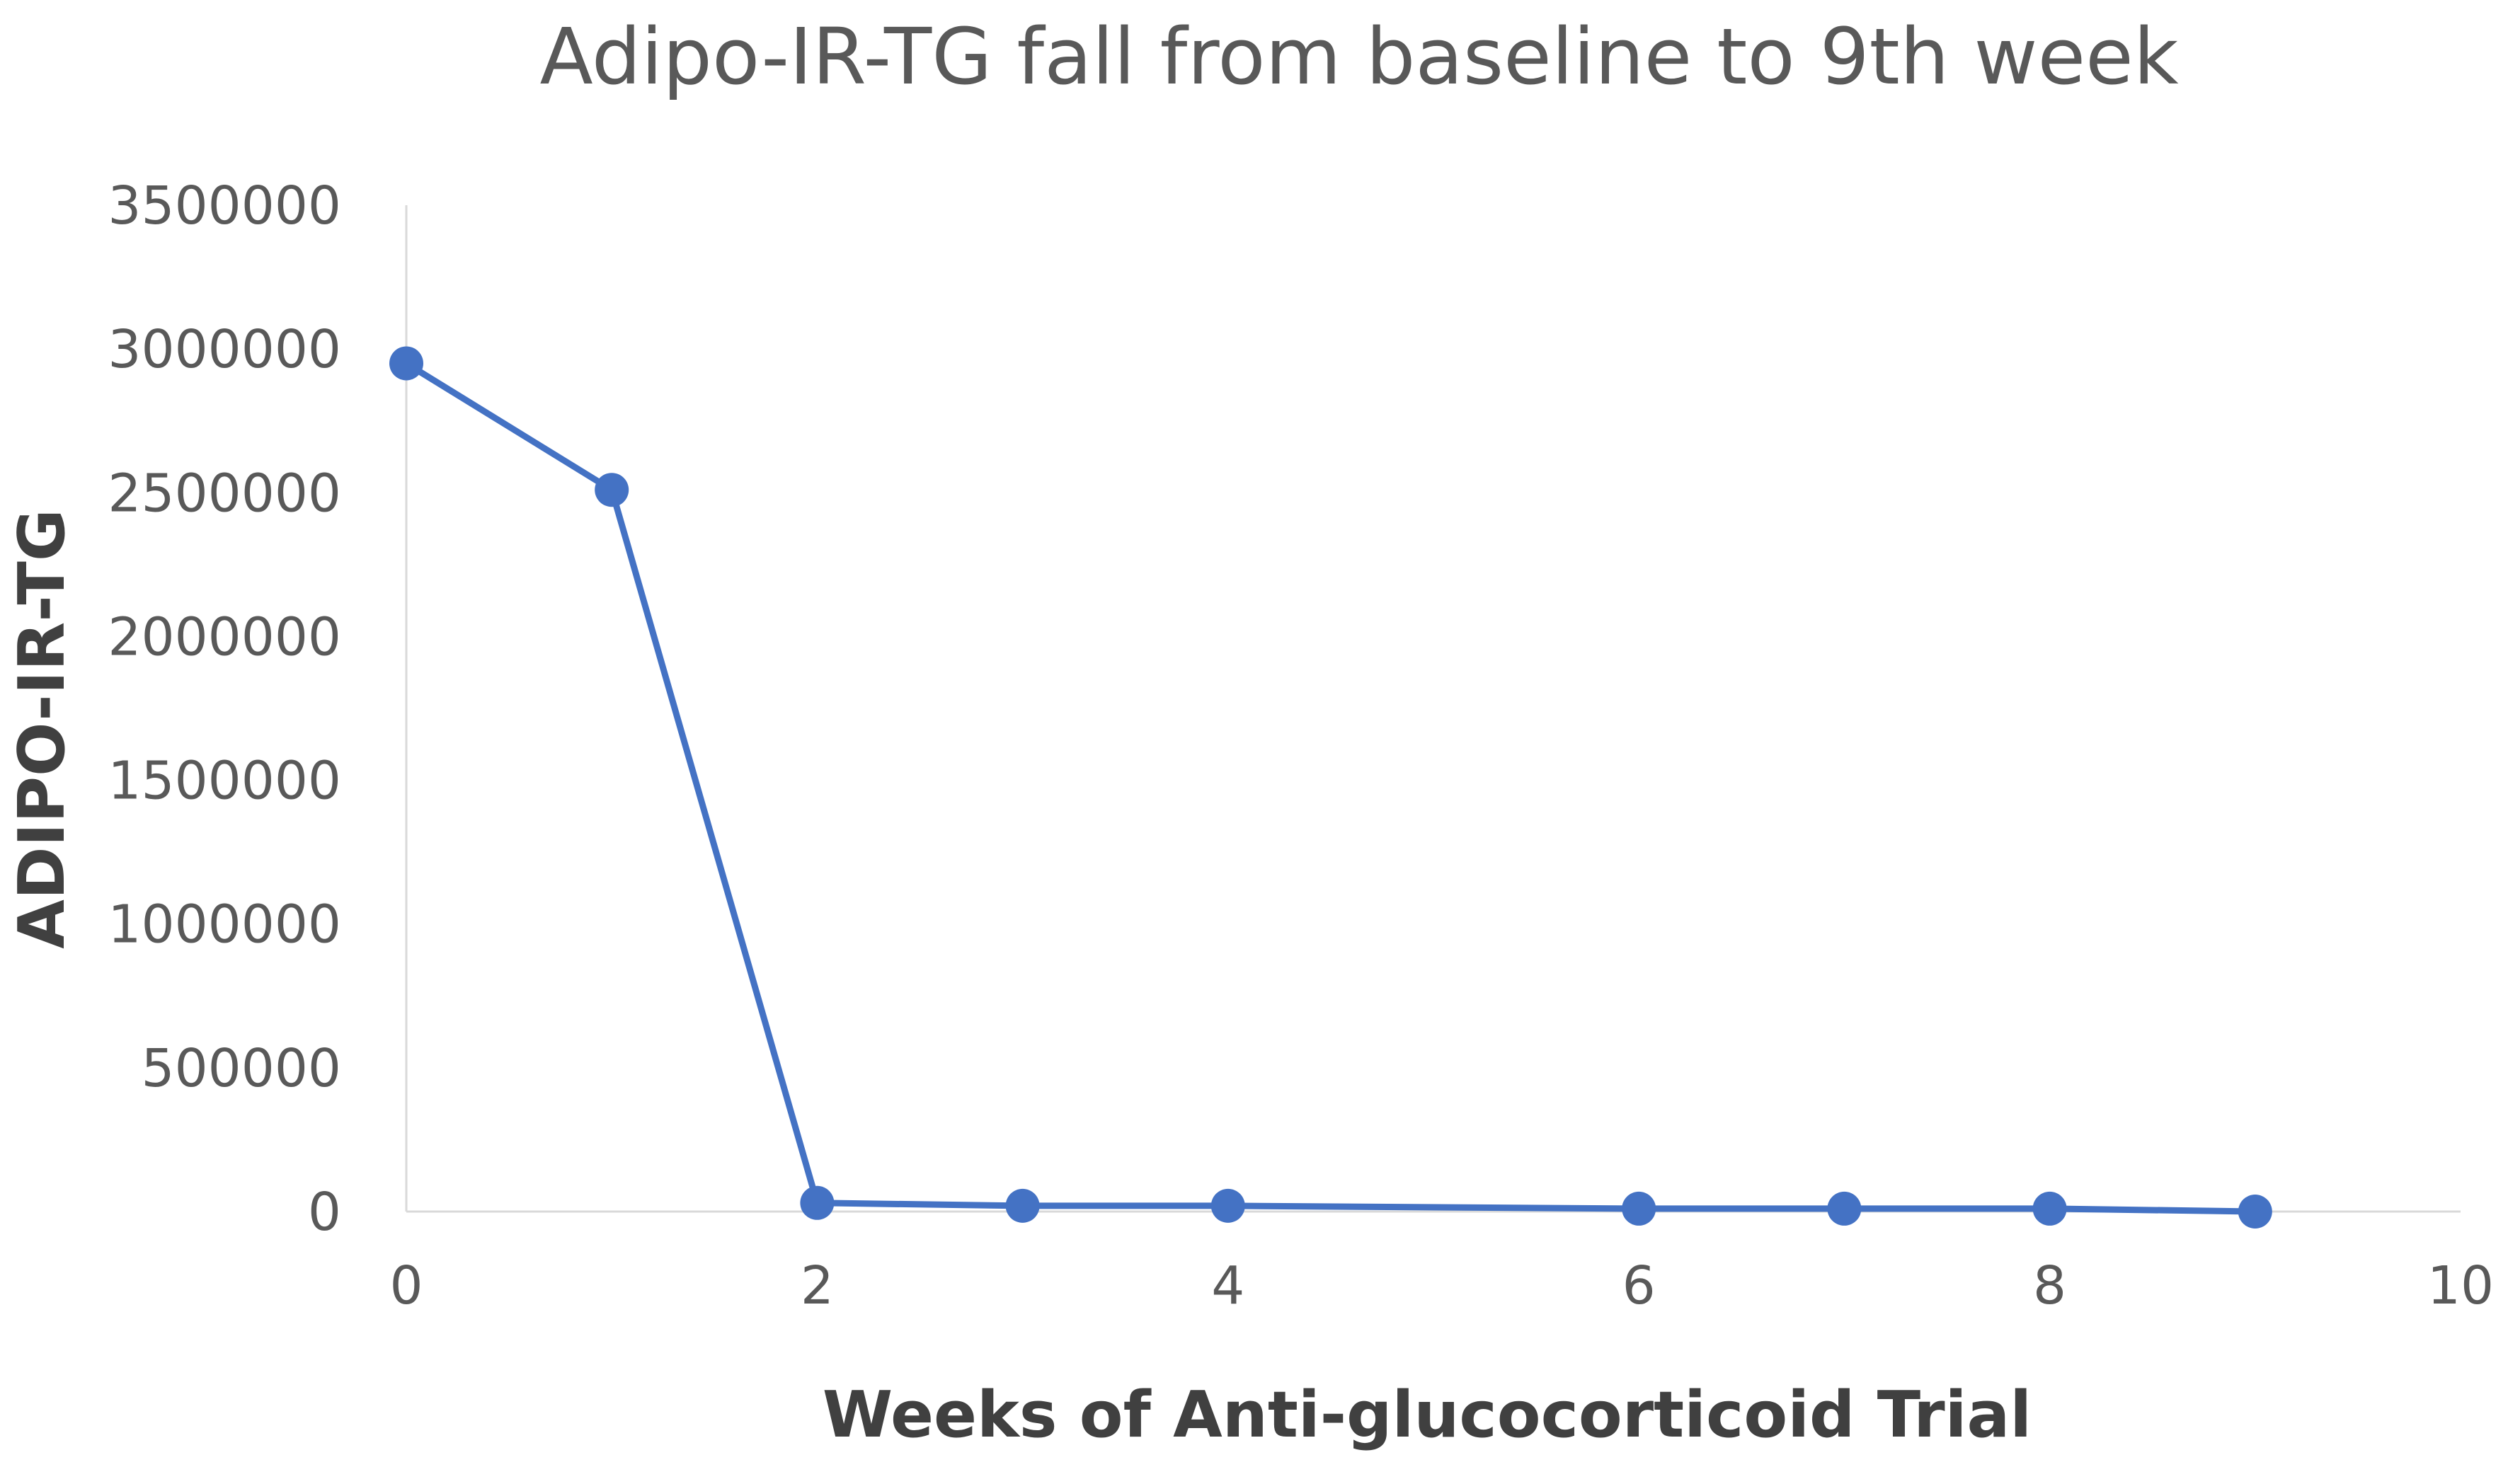  What do you see at coordinates (1441, 1285) in the screenshot?
I see `x-tick-labels: 0 2 4 6 8 10` at bounding box center [1441, 1285].